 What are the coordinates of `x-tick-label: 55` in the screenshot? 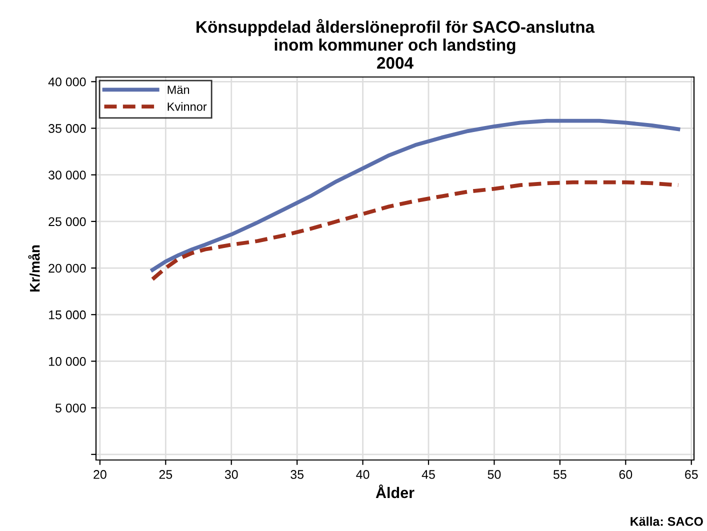 It's located at (559, 474).